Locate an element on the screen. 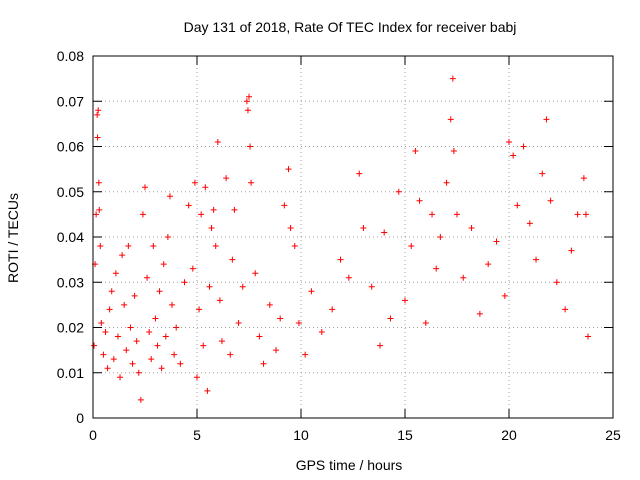 This screenshot has height=480, width=640. y-tick-label: 0.07 is located at coordinates (70, 101).